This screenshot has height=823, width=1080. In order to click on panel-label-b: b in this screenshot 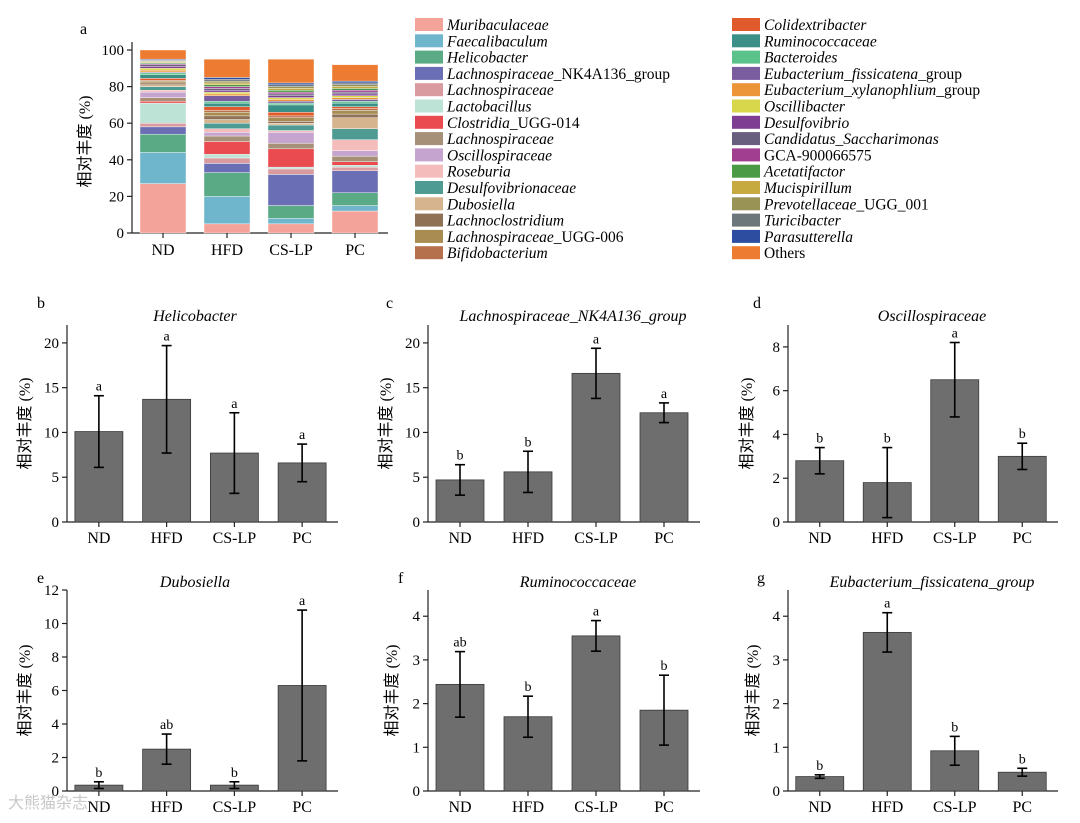, I will do `click(41, 303)`.